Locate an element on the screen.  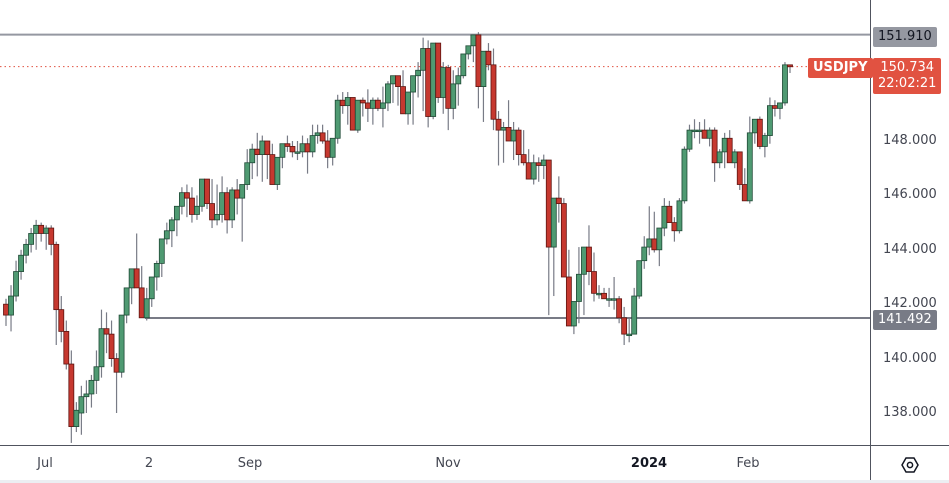
time-axis: Jul 2 Sep Nov 2024 Feb is located at coordinates (435, 464).